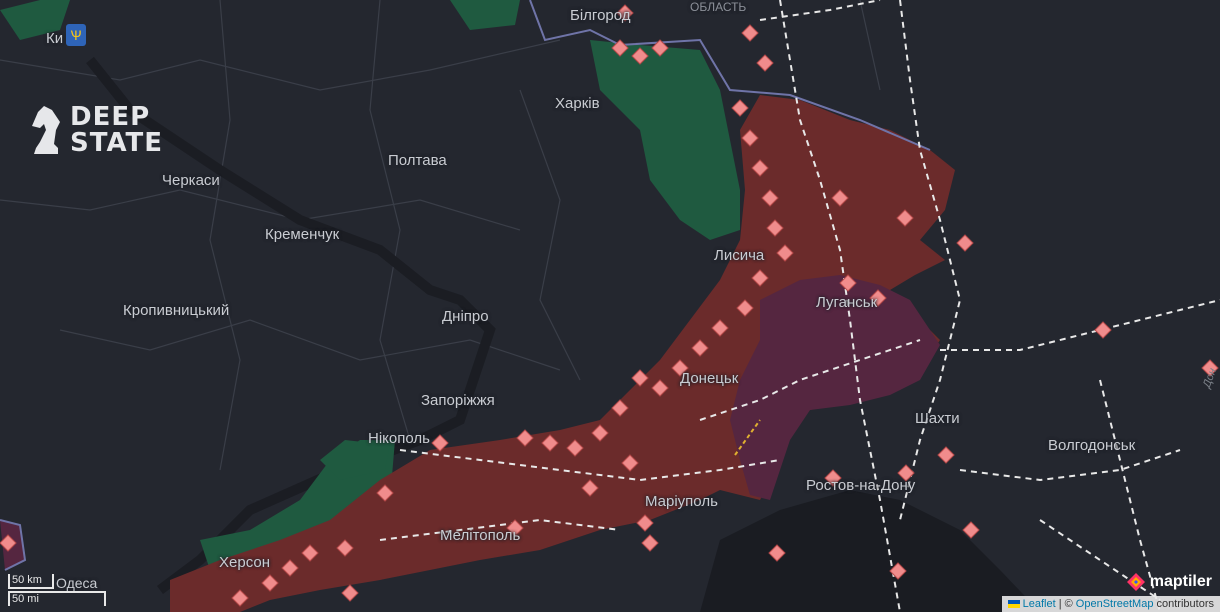 The image size is (1220, 612). I want to click on city-label-poltava: Полтава, so click(417, 160).